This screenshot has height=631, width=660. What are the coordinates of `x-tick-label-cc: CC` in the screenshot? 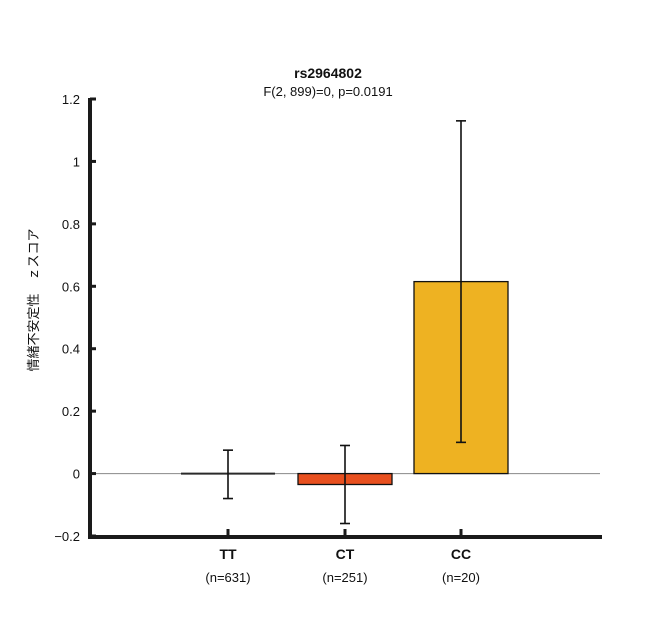 It's located at (461, 554).